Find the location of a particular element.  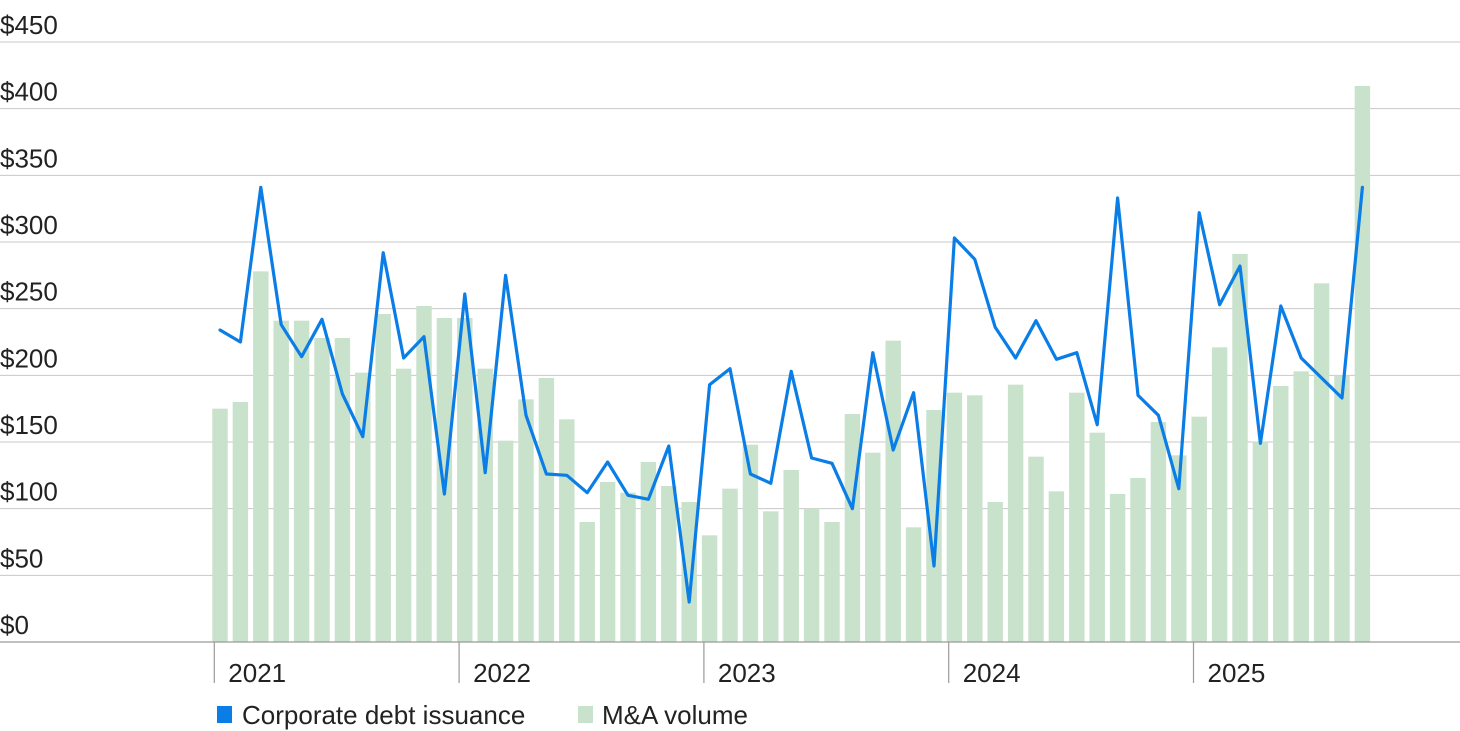

legend-swatch-ma-volume is located at coordinates (585, 714).